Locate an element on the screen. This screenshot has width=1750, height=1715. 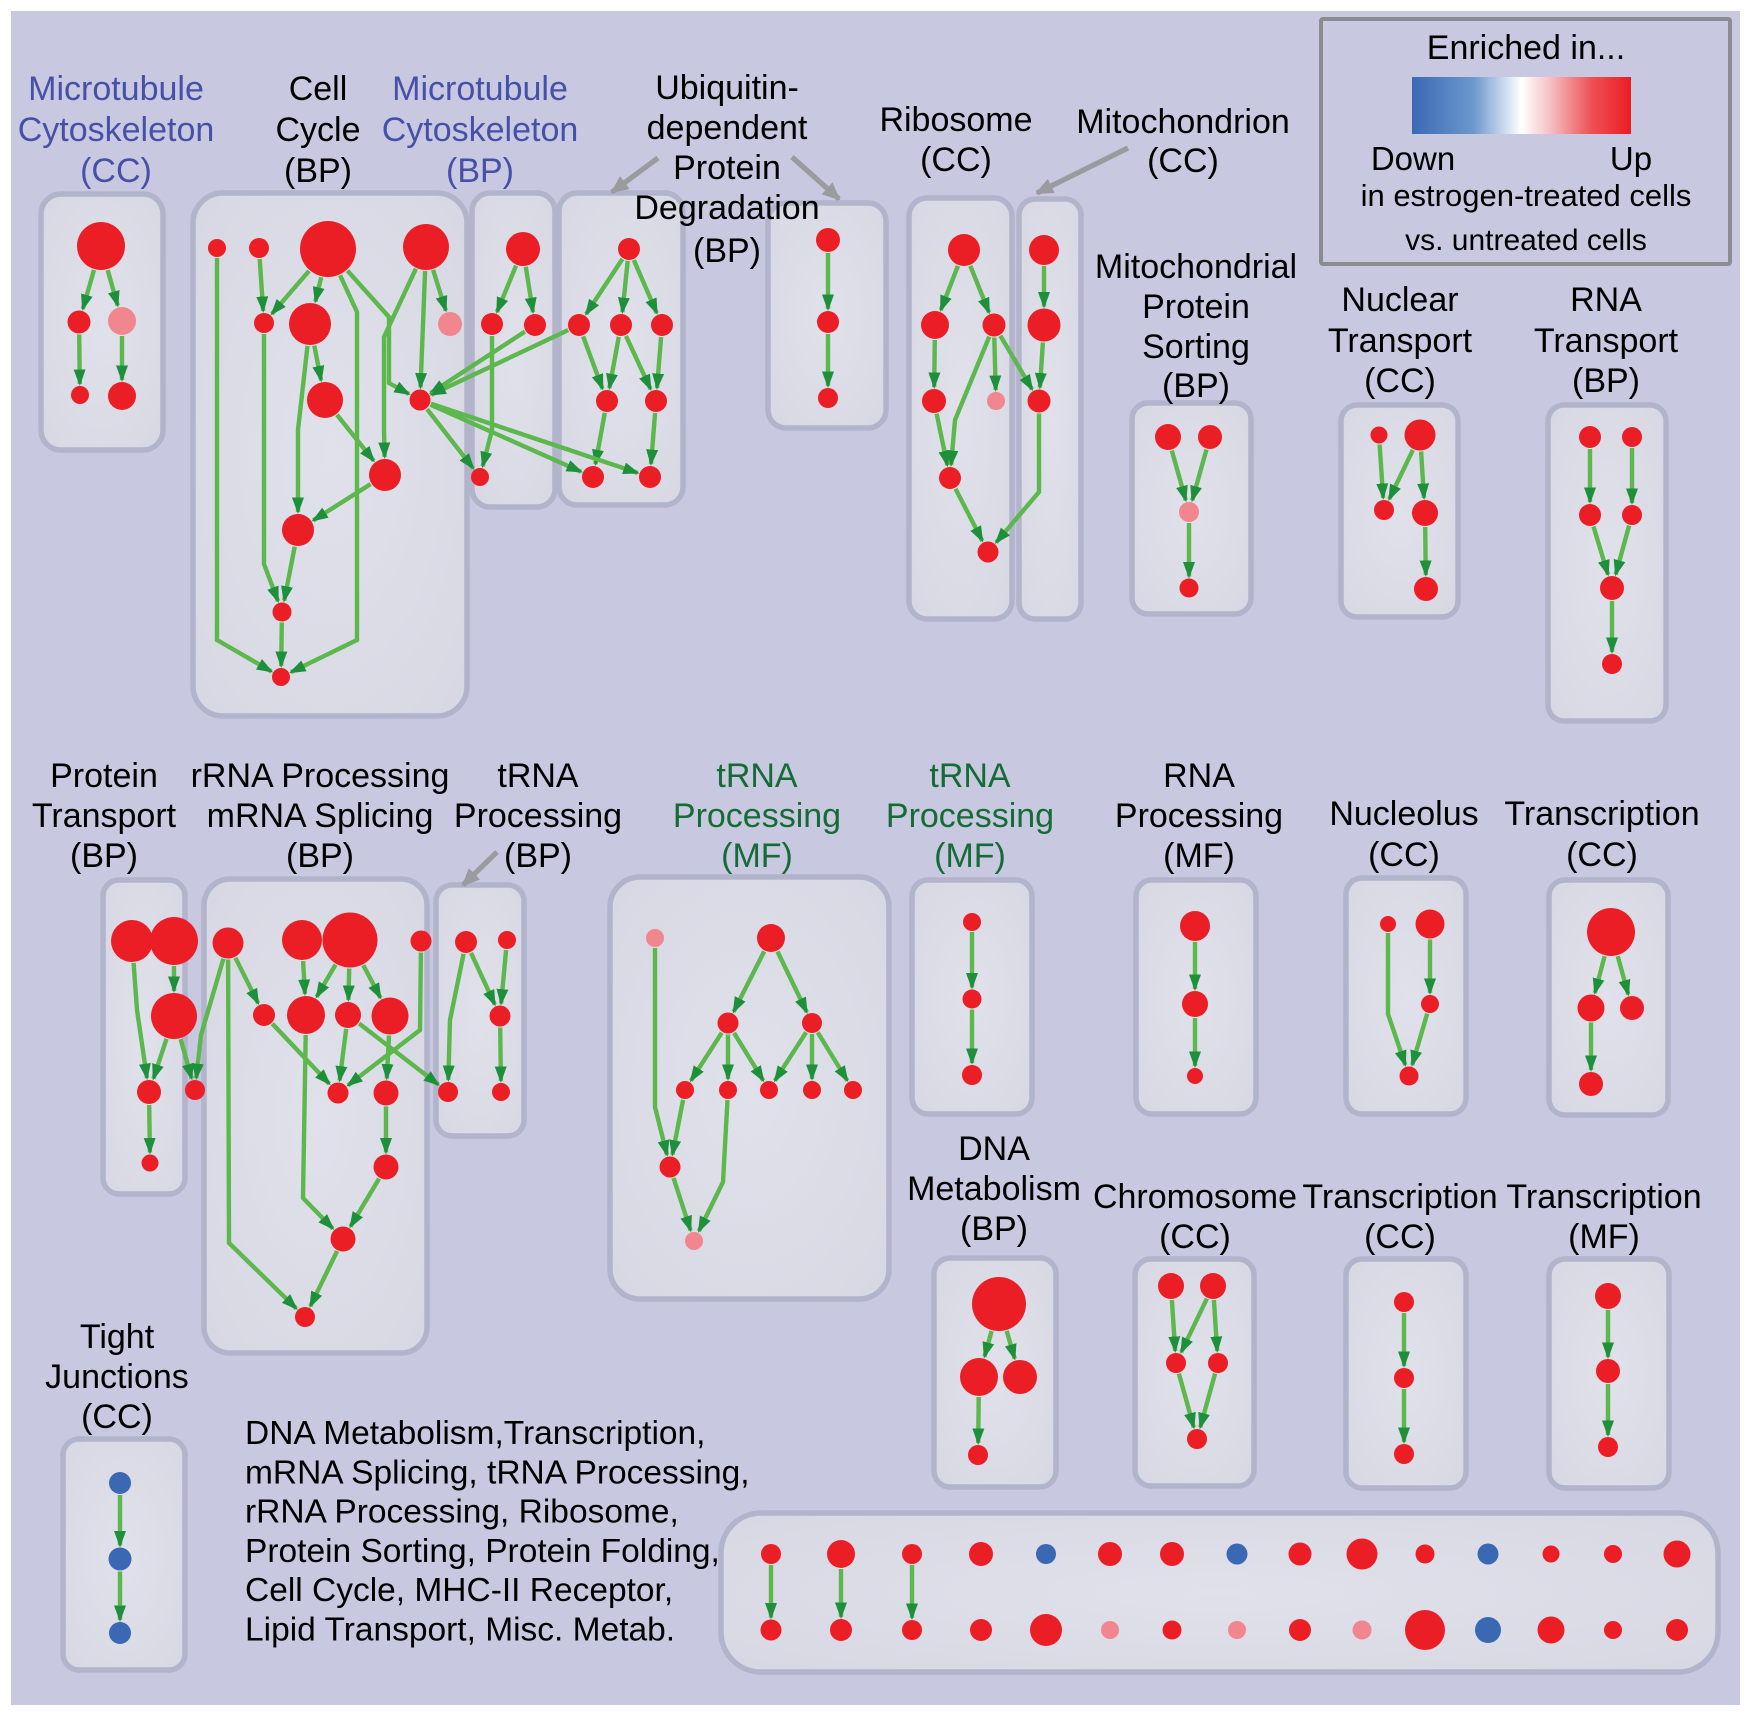
svg-text: vs. untreated cells is located at coordinates (1526, 240).